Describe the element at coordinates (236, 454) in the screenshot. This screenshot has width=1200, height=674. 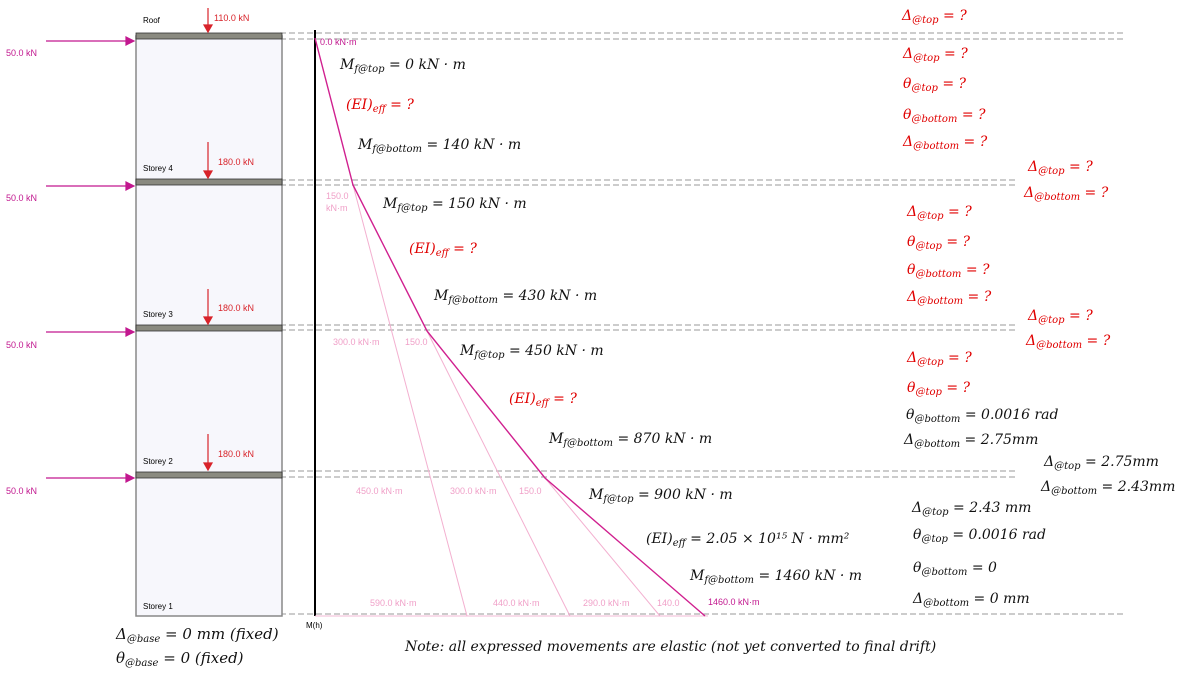
I see `gravity-load-2: 180.0 kN` at that location.